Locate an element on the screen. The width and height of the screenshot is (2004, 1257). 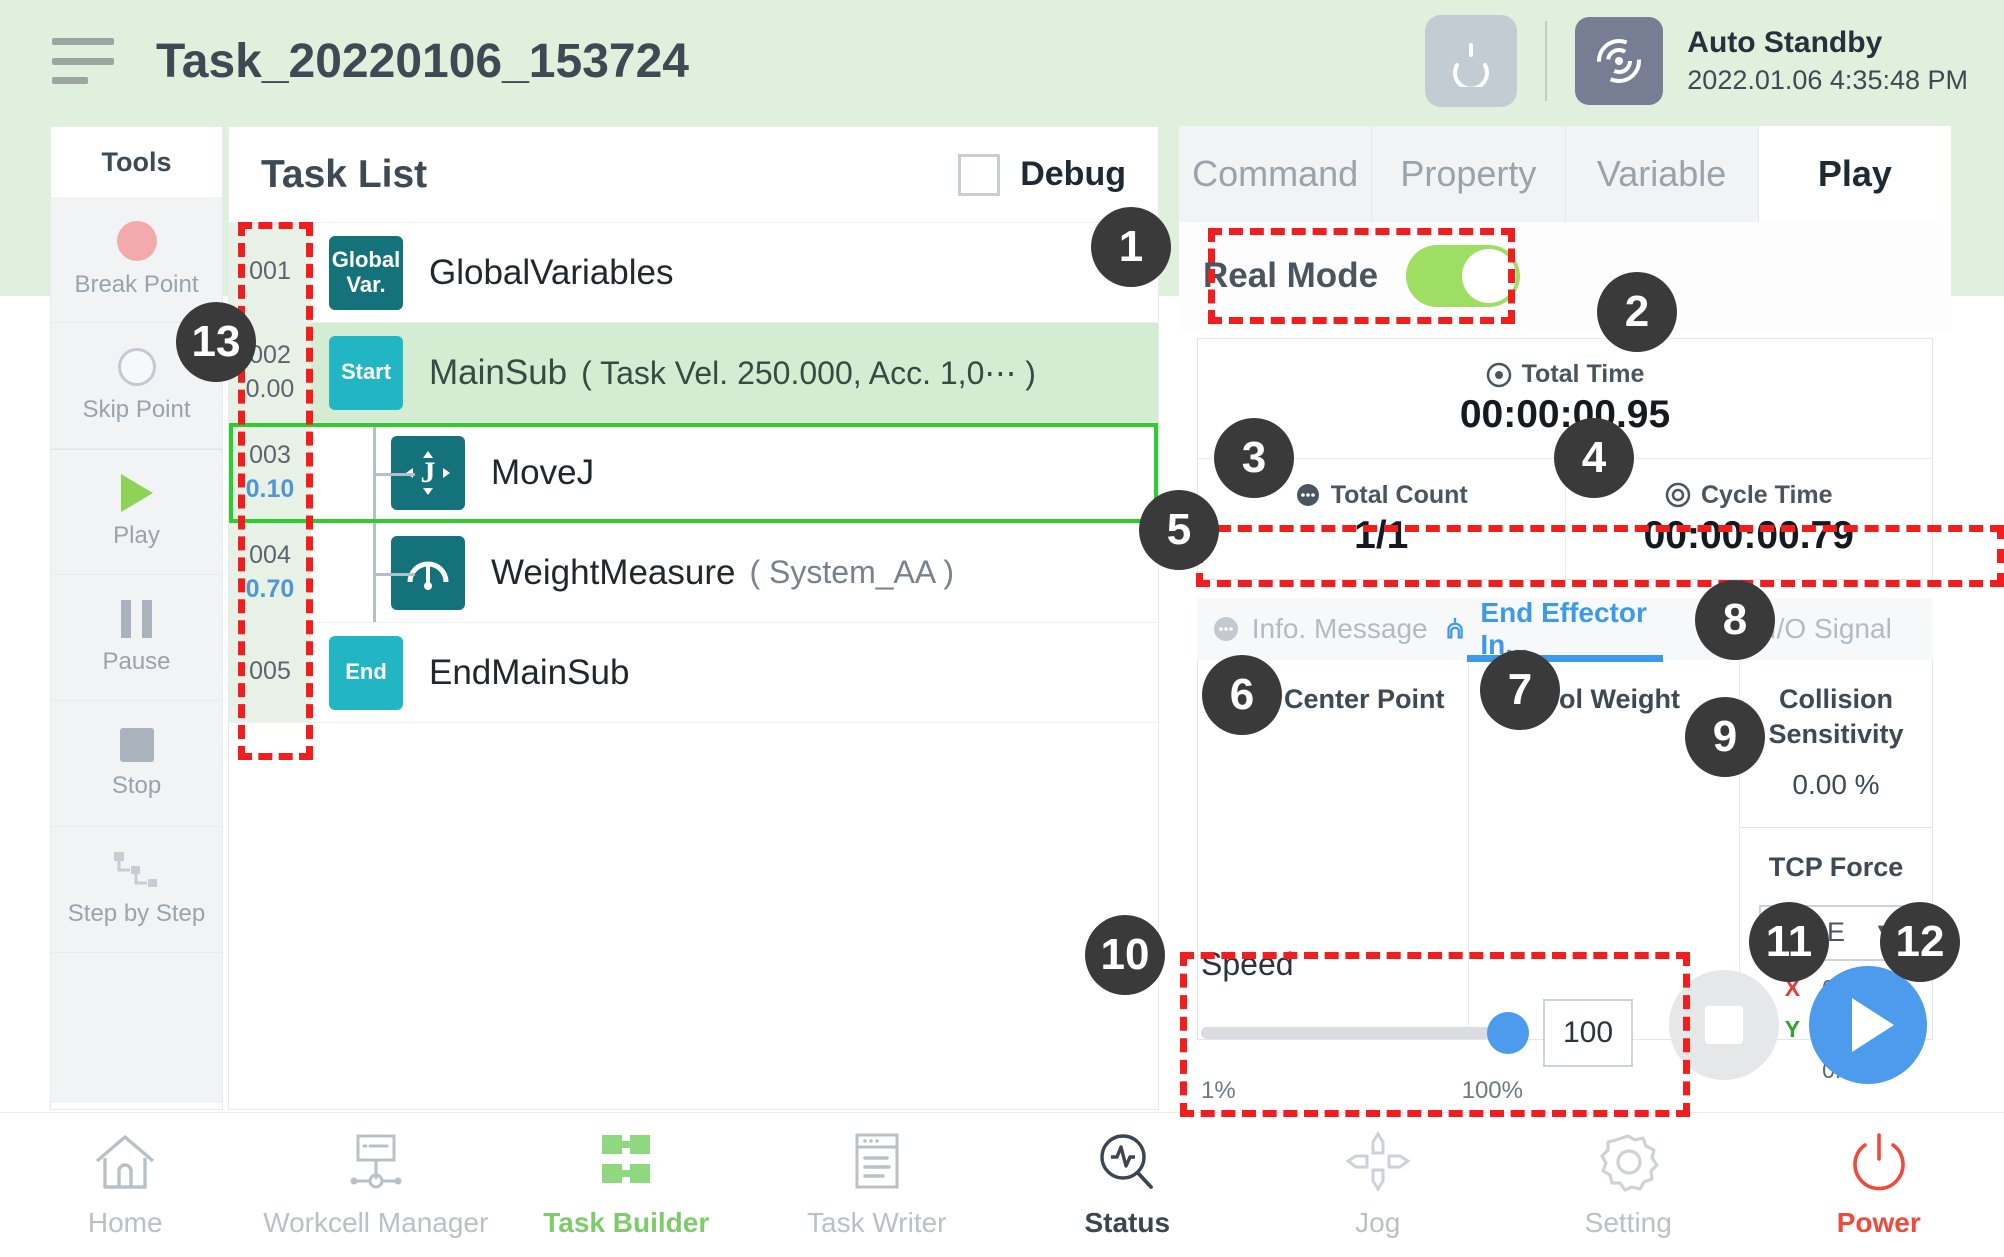
subtab-label: Info. Message is located at coordinates (1339, 628).